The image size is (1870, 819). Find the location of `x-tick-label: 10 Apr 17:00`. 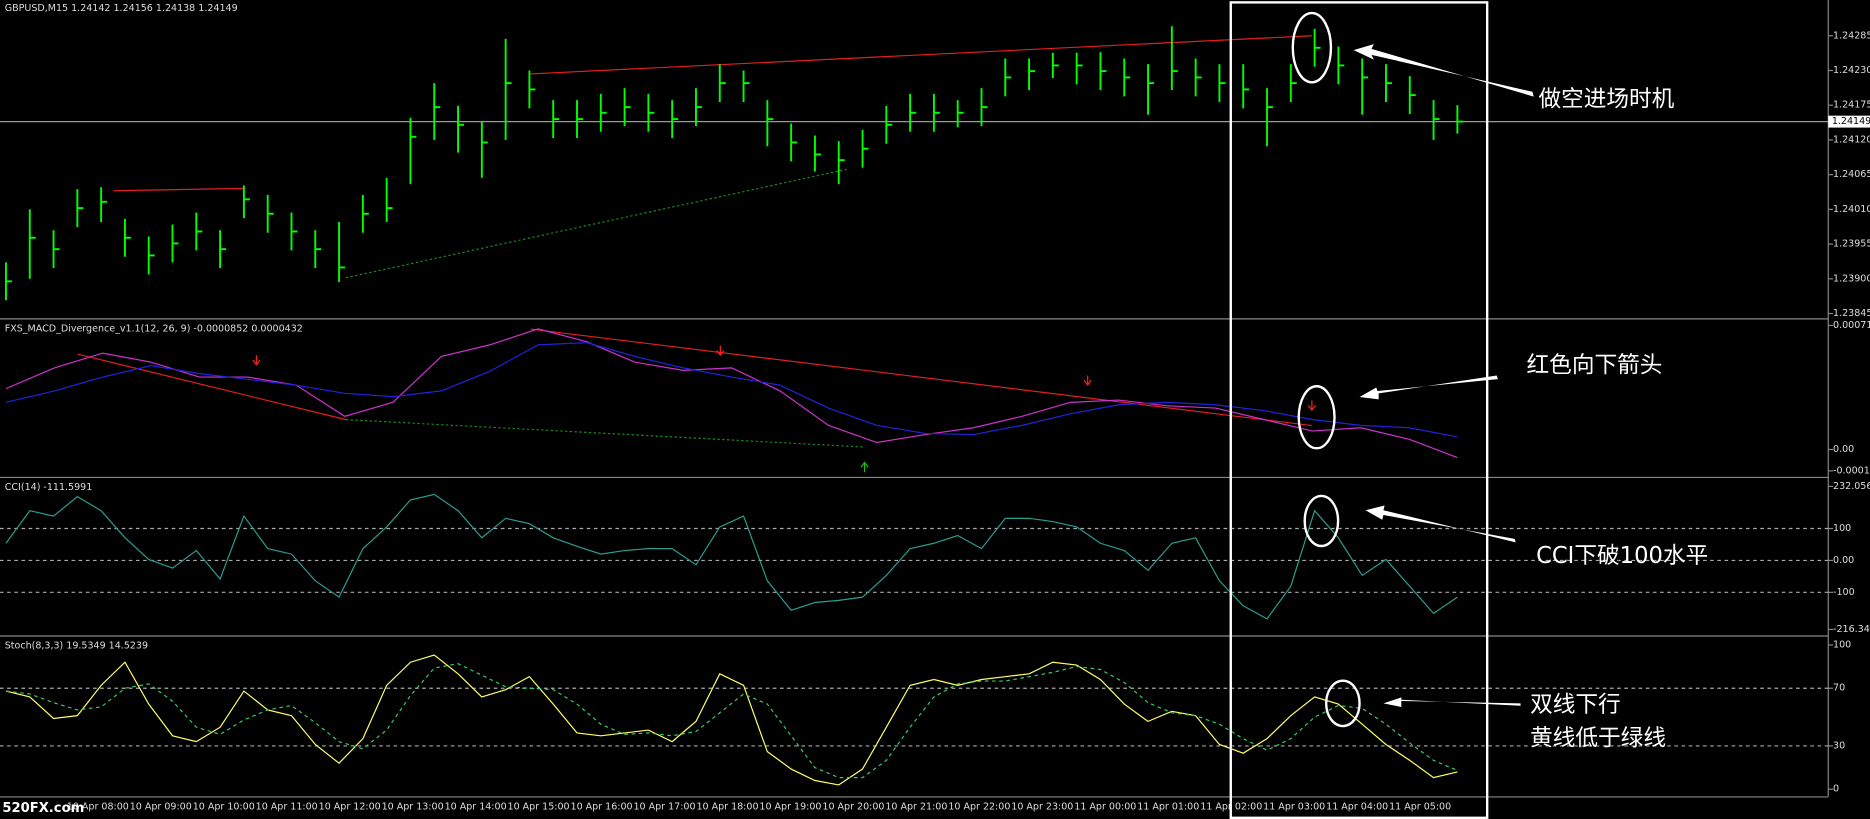

x-tick-label: 10 Apr 17:00 is located at coordinates (664, 807).